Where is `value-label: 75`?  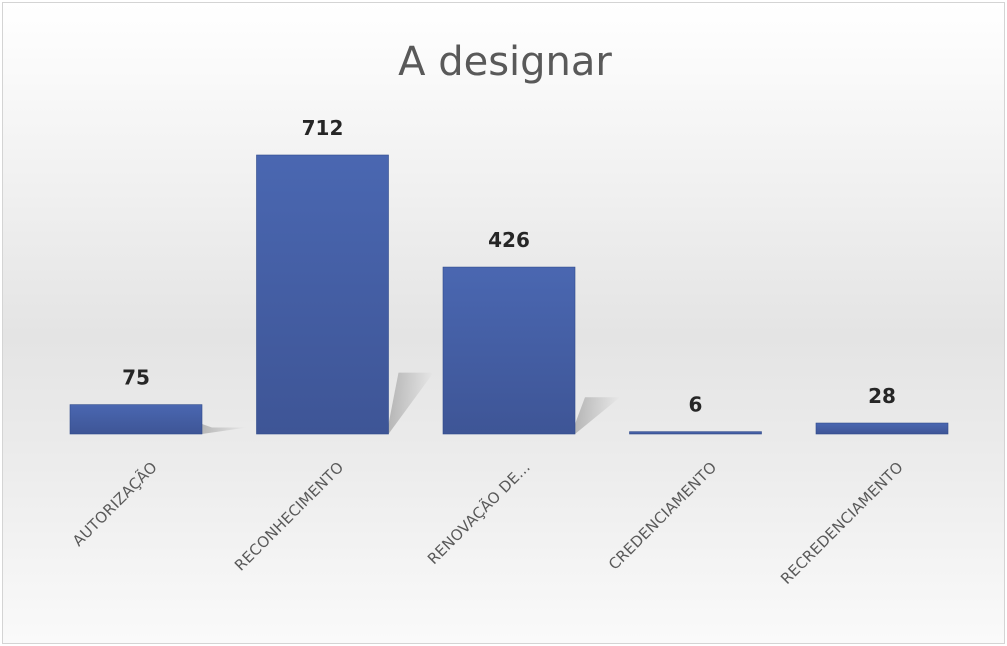
value-label: 75 is located at coordinates (136, 378).